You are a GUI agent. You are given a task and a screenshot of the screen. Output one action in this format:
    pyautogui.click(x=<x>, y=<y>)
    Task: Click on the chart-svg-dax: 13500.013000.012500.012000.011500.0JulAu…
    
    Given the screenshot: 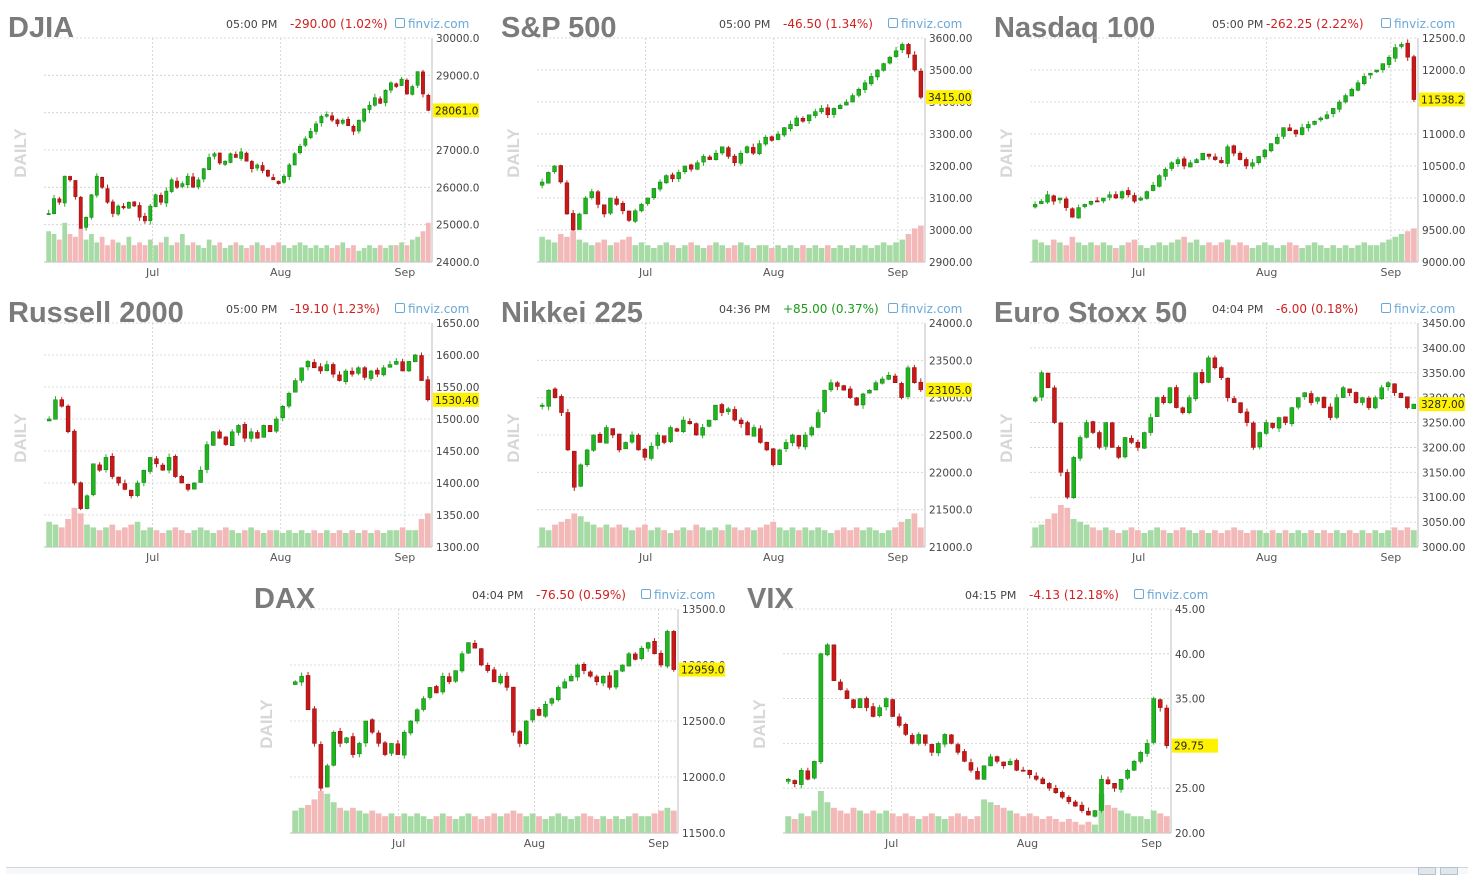 What is the action you would take?
    pyautogui.click(x=491, y=727)
    